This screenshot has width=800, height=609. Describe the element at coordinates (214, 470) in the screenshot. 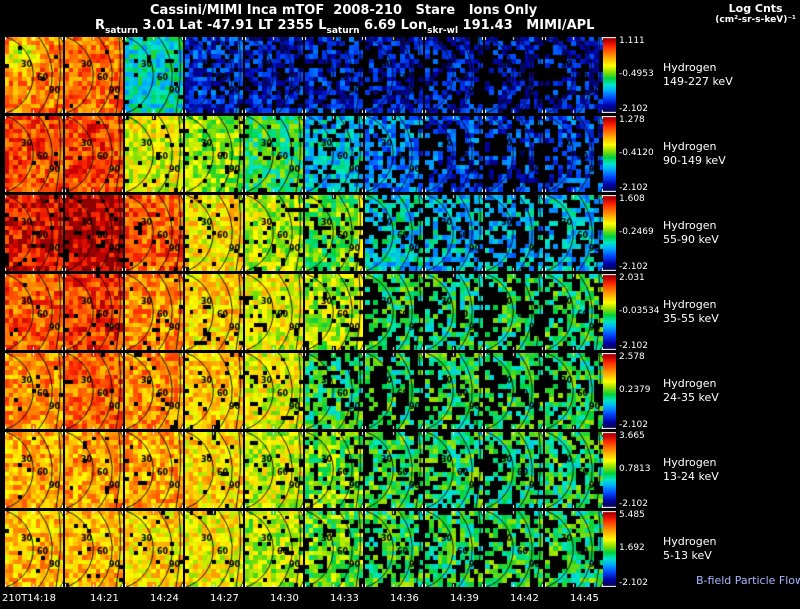

I see `heatmap-panel-r5-c3` at that location.